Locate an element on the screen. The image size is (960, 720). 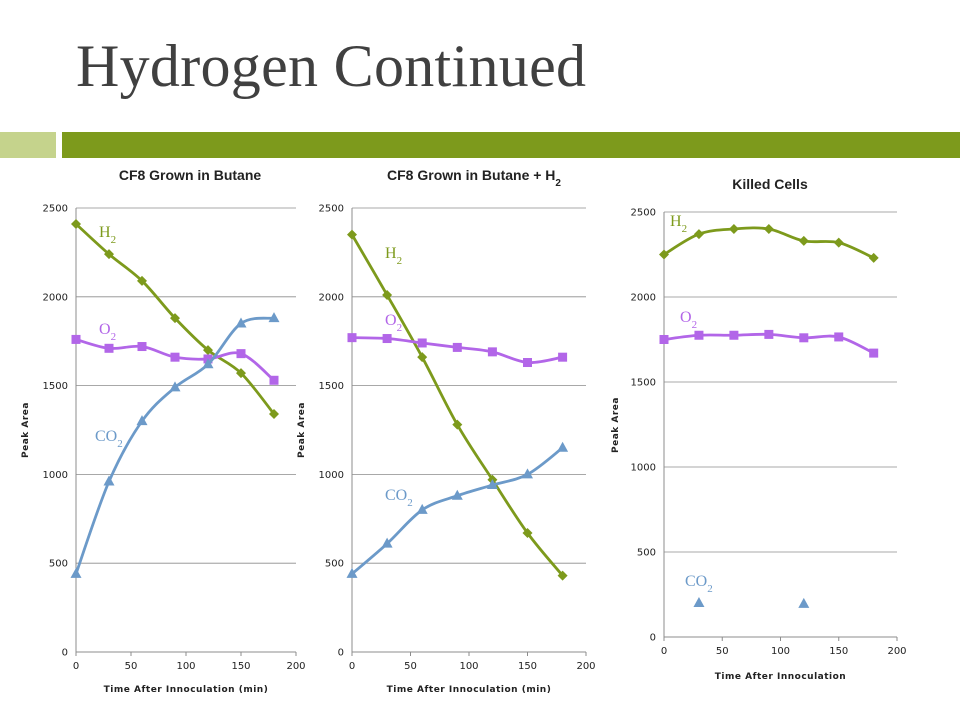
series-label: O2 is located at coordinates (688, 320).